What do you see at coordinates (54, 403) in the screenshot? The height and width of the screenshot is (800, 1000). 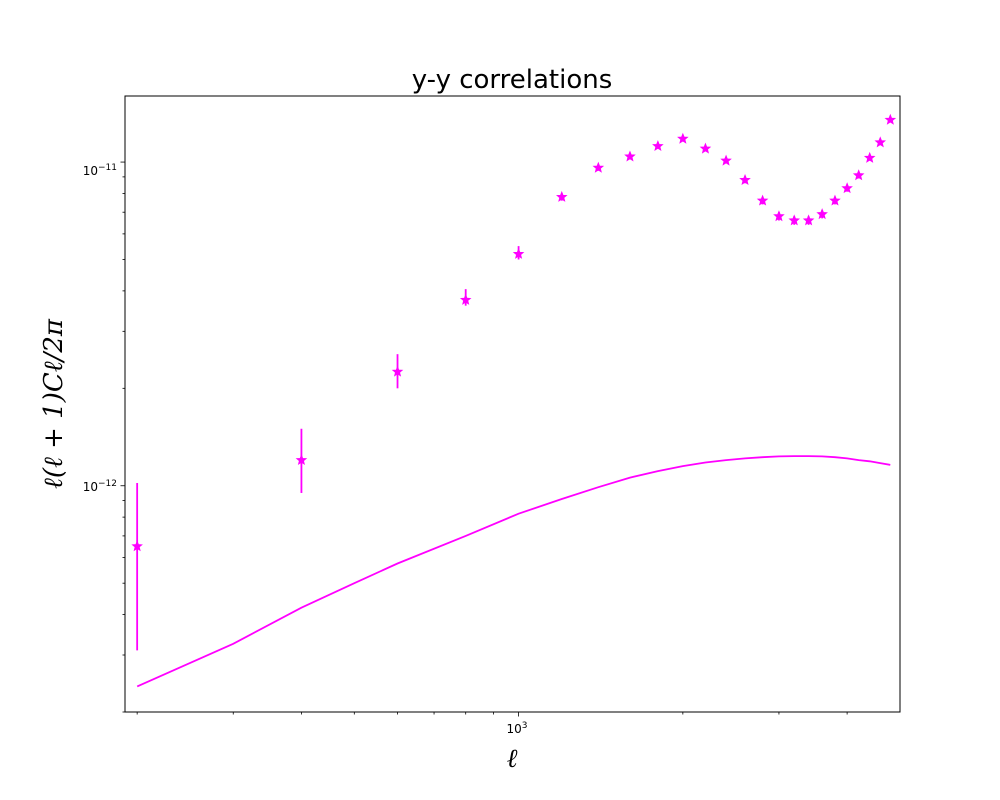 I see `y-axis-label: ℓ(ℓ + 1)Cℓ/2π` at bounding box center [54, 403].